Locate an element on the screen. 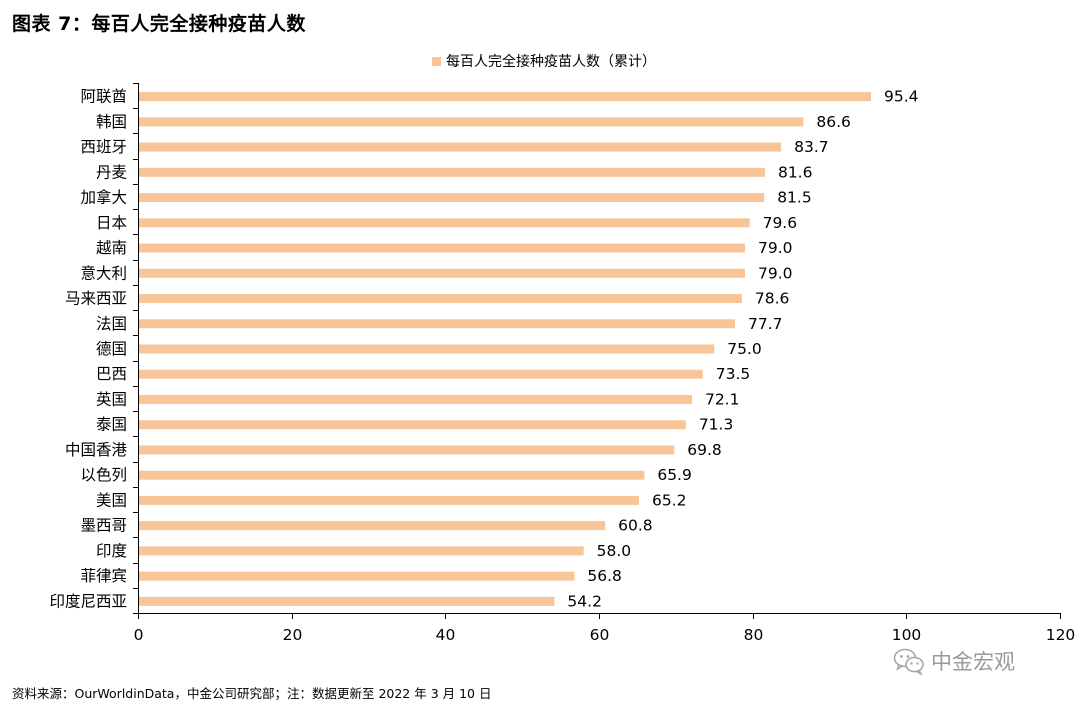  value-label: 65.9 is located at coordinates (674, 475).